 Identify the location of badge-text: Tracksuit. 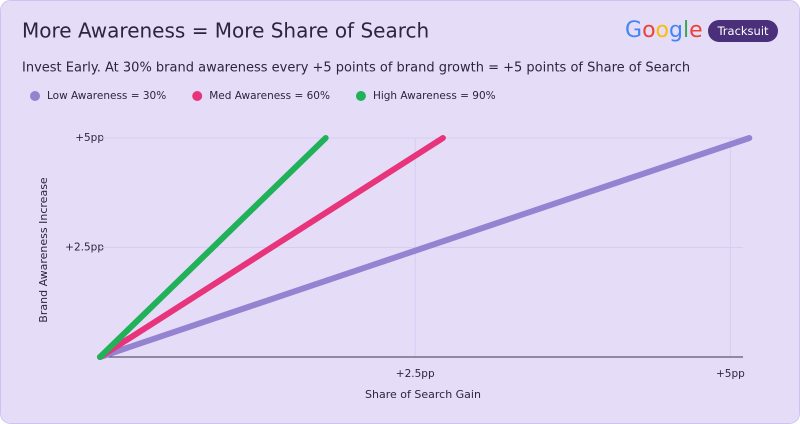
(742, 31).